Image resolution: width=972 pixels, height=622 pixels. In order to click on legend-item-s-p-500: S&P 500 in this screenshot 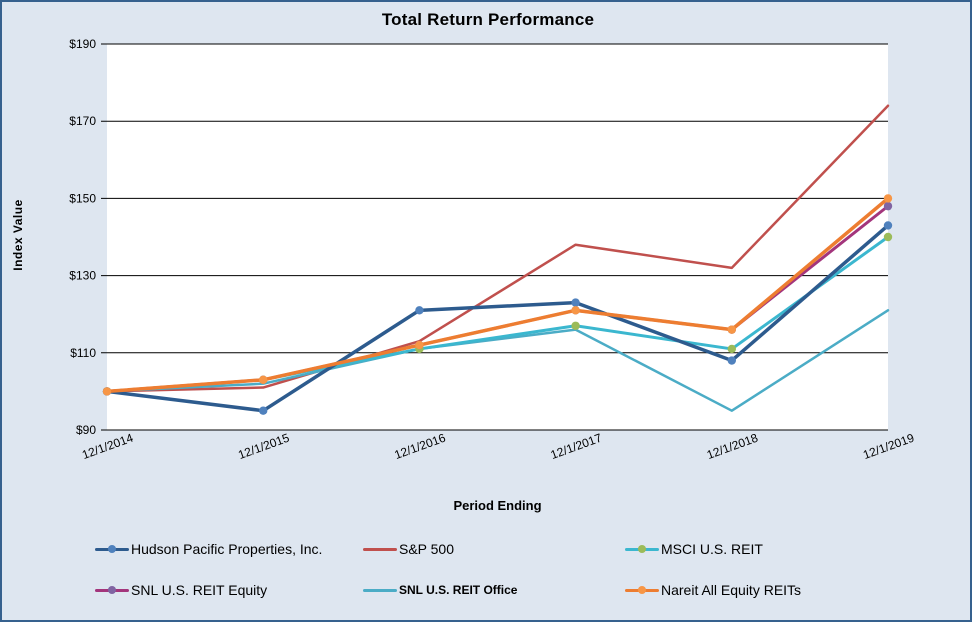, I will do `click(494, 549)`.